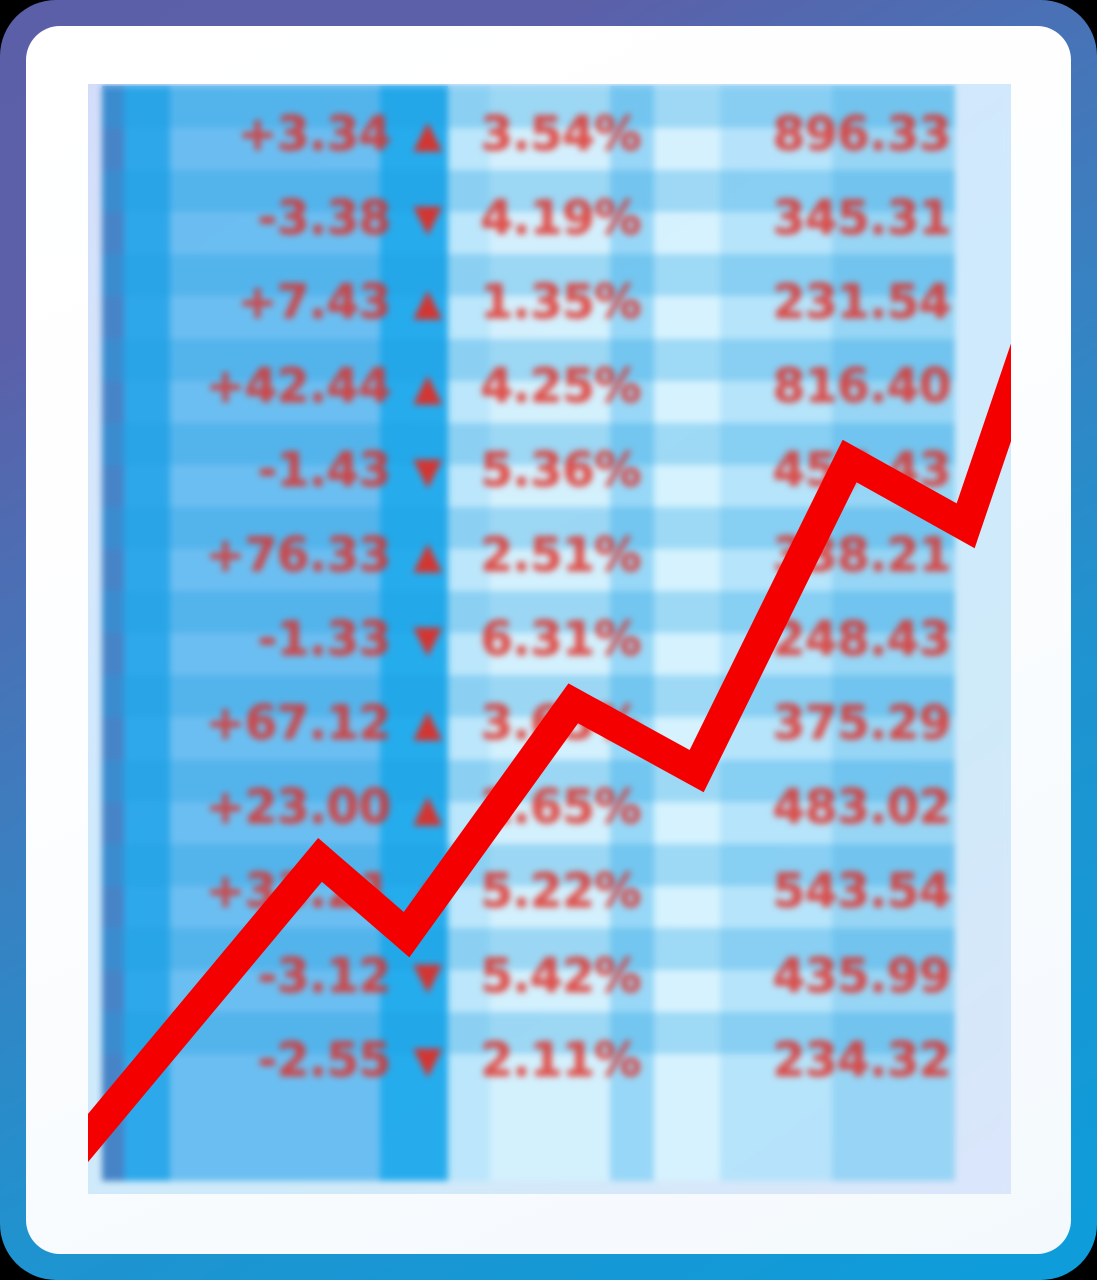  What do you see at coordinates (862, 555) in the screenshot?
I see `cell-price: 338.21` at bounding box center [862, 555].